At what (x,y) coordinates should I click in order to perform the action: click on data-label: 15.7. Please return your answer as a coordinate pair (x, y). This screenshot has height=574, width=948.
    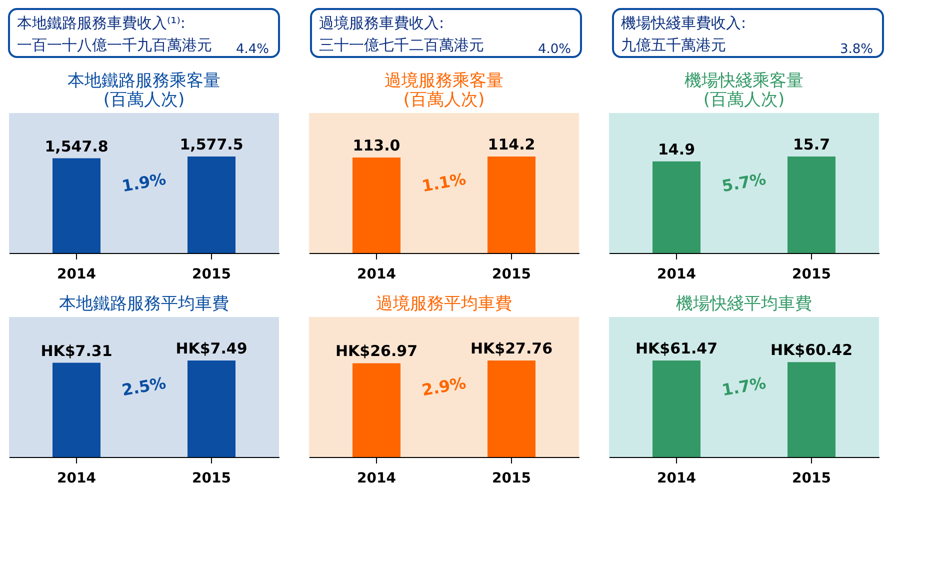
    Looking at the image, I should click on (811, 144).